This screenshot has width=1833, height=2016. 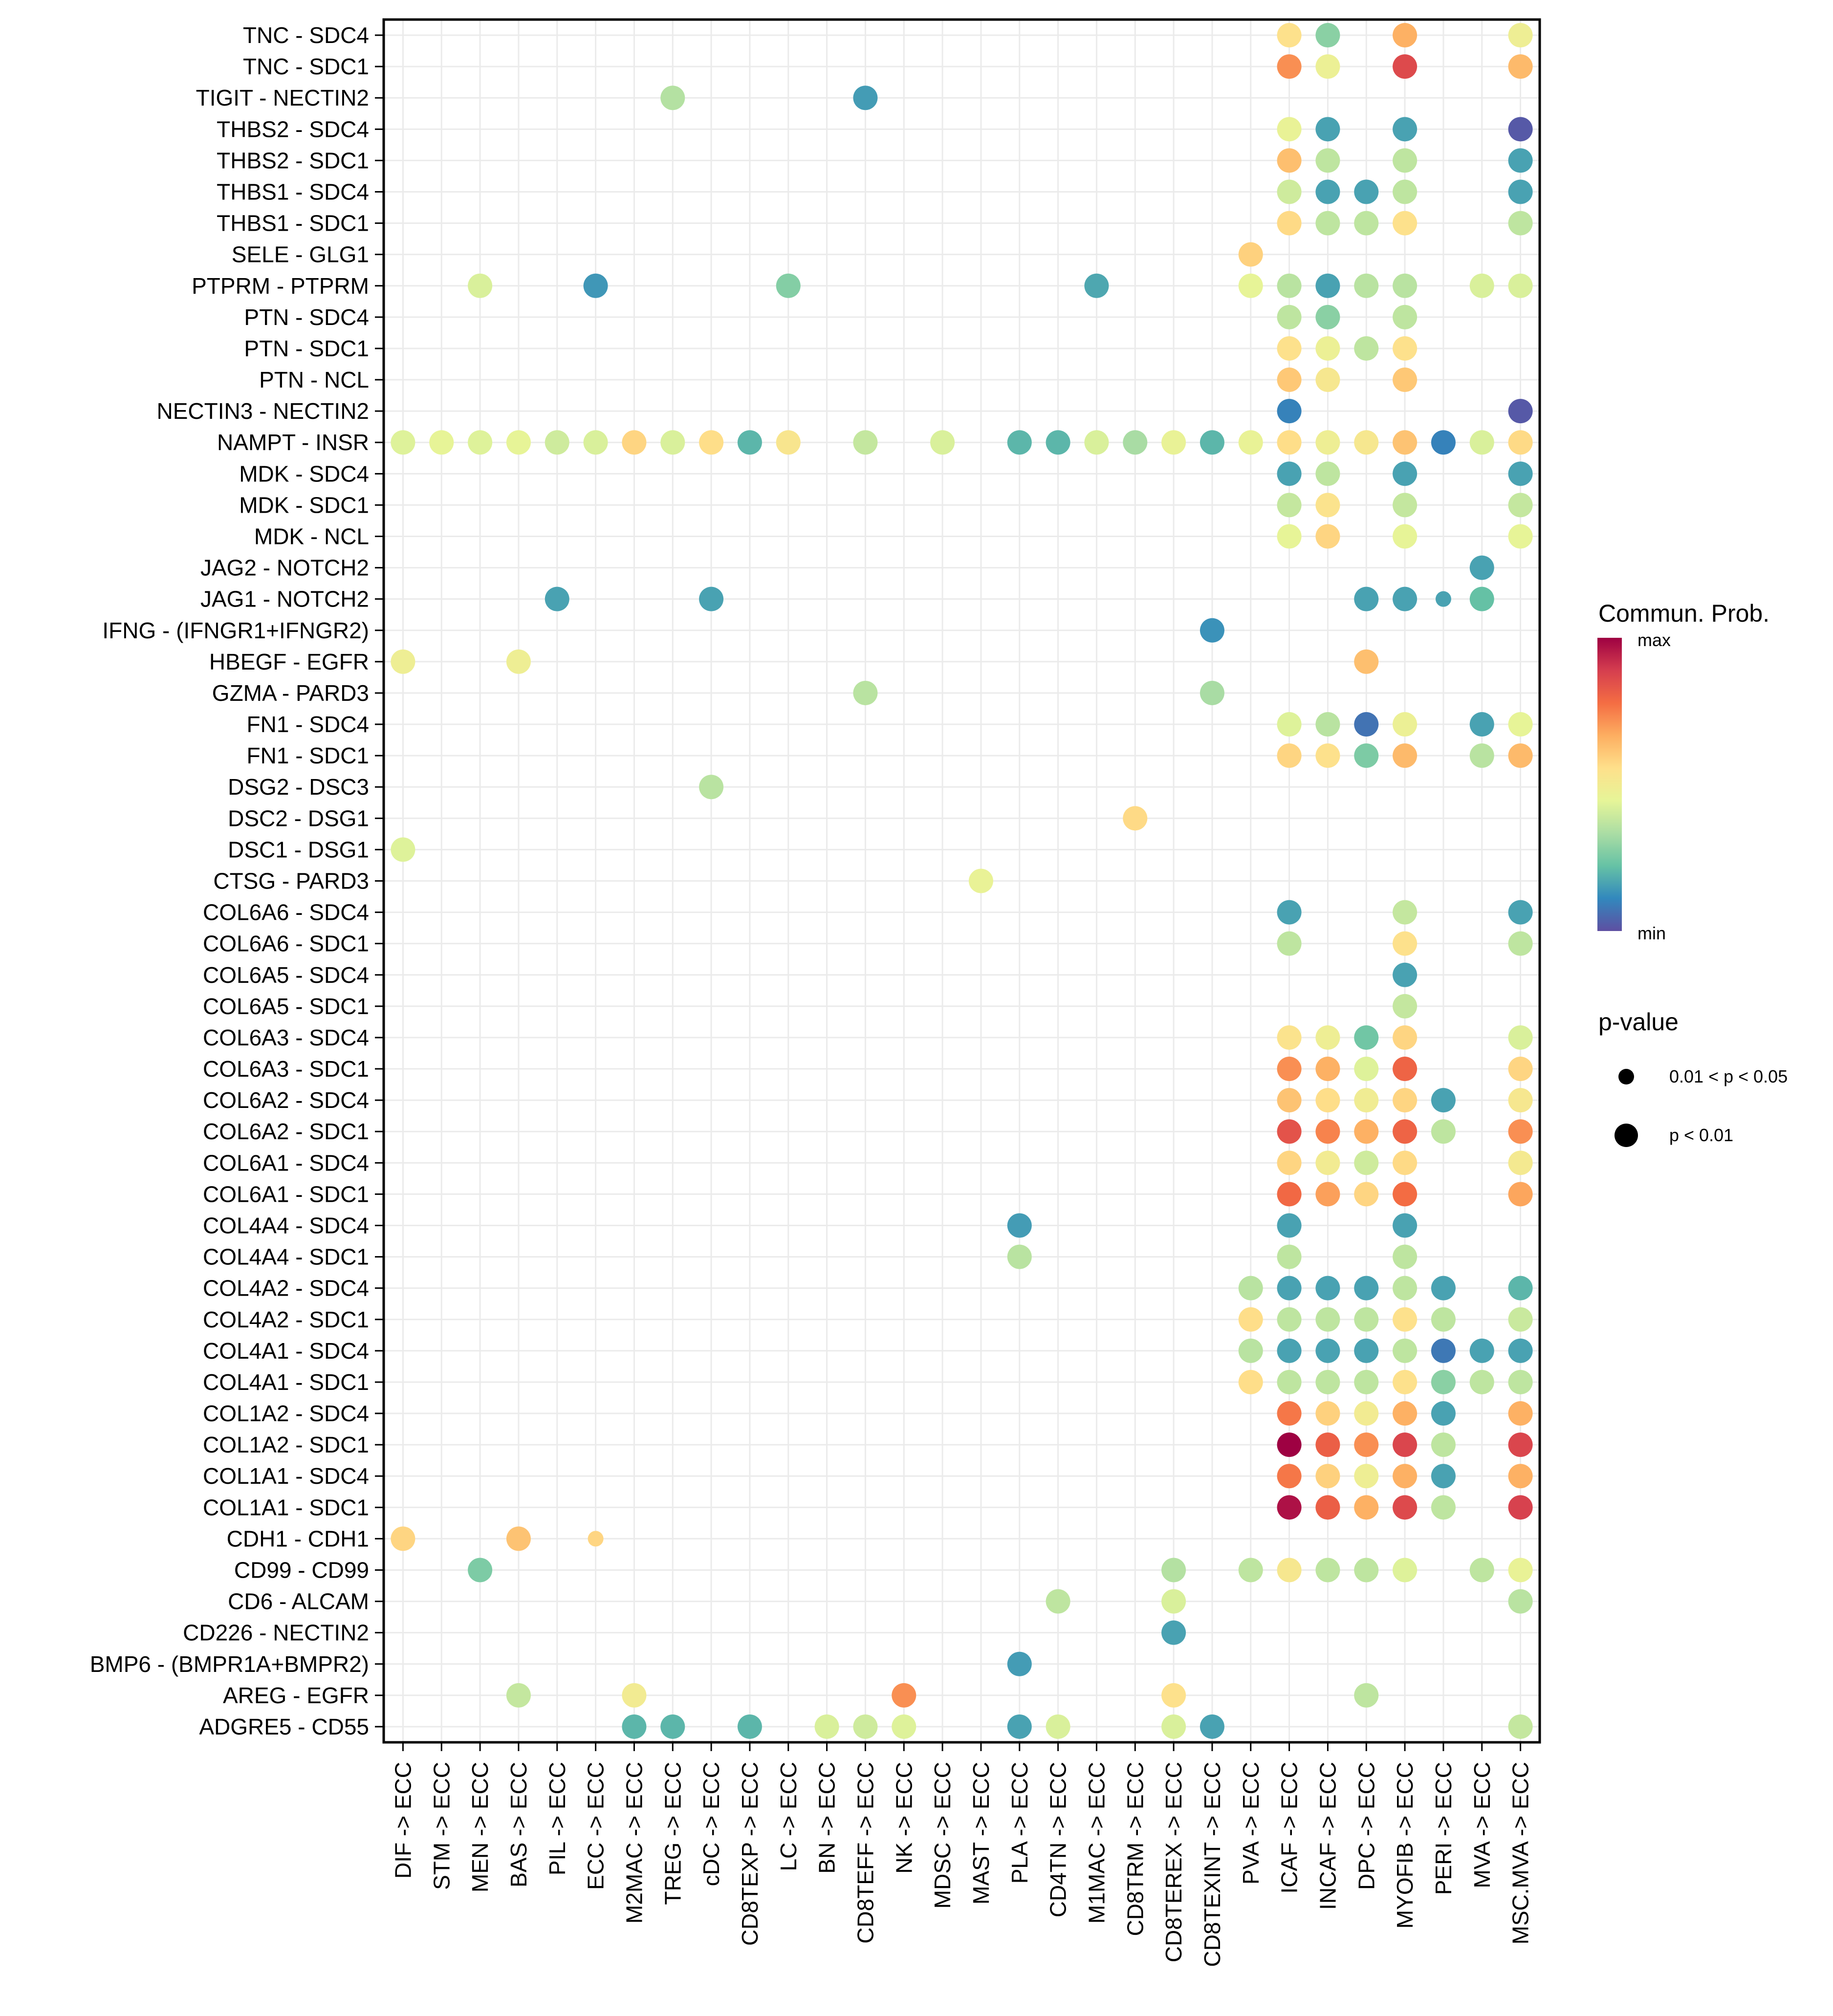 What do you see at coordinates (1729, 1076) in the screenshot?
I see `size-legend-small-label: 0.01 < p < 0.05` at bounding box center [1729, 1076].